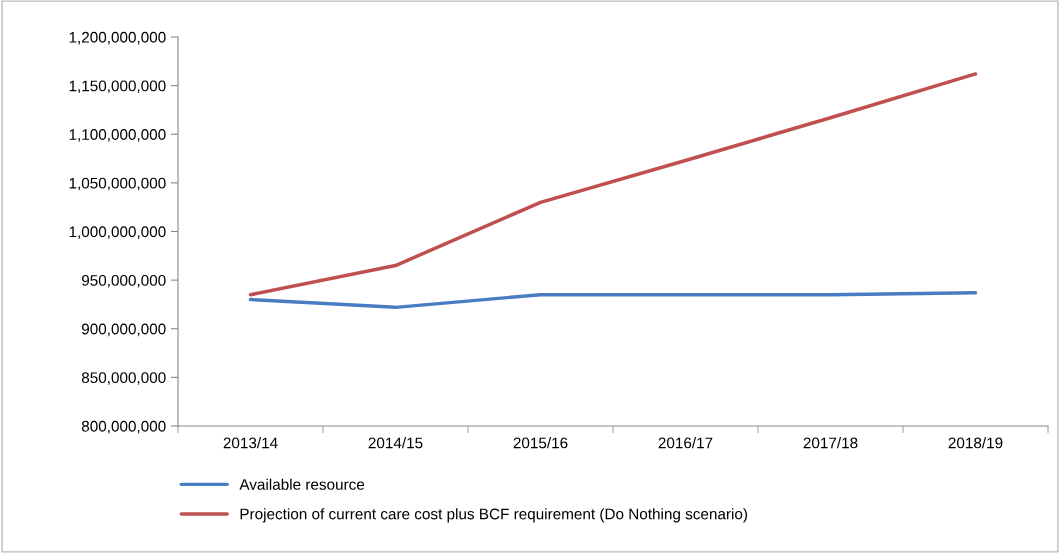 This screenshot has width=1060, height=553. Describe the element at coordinates (540, 443) in the screenshot. I see `x-tick-label: 2015/16` at that location.